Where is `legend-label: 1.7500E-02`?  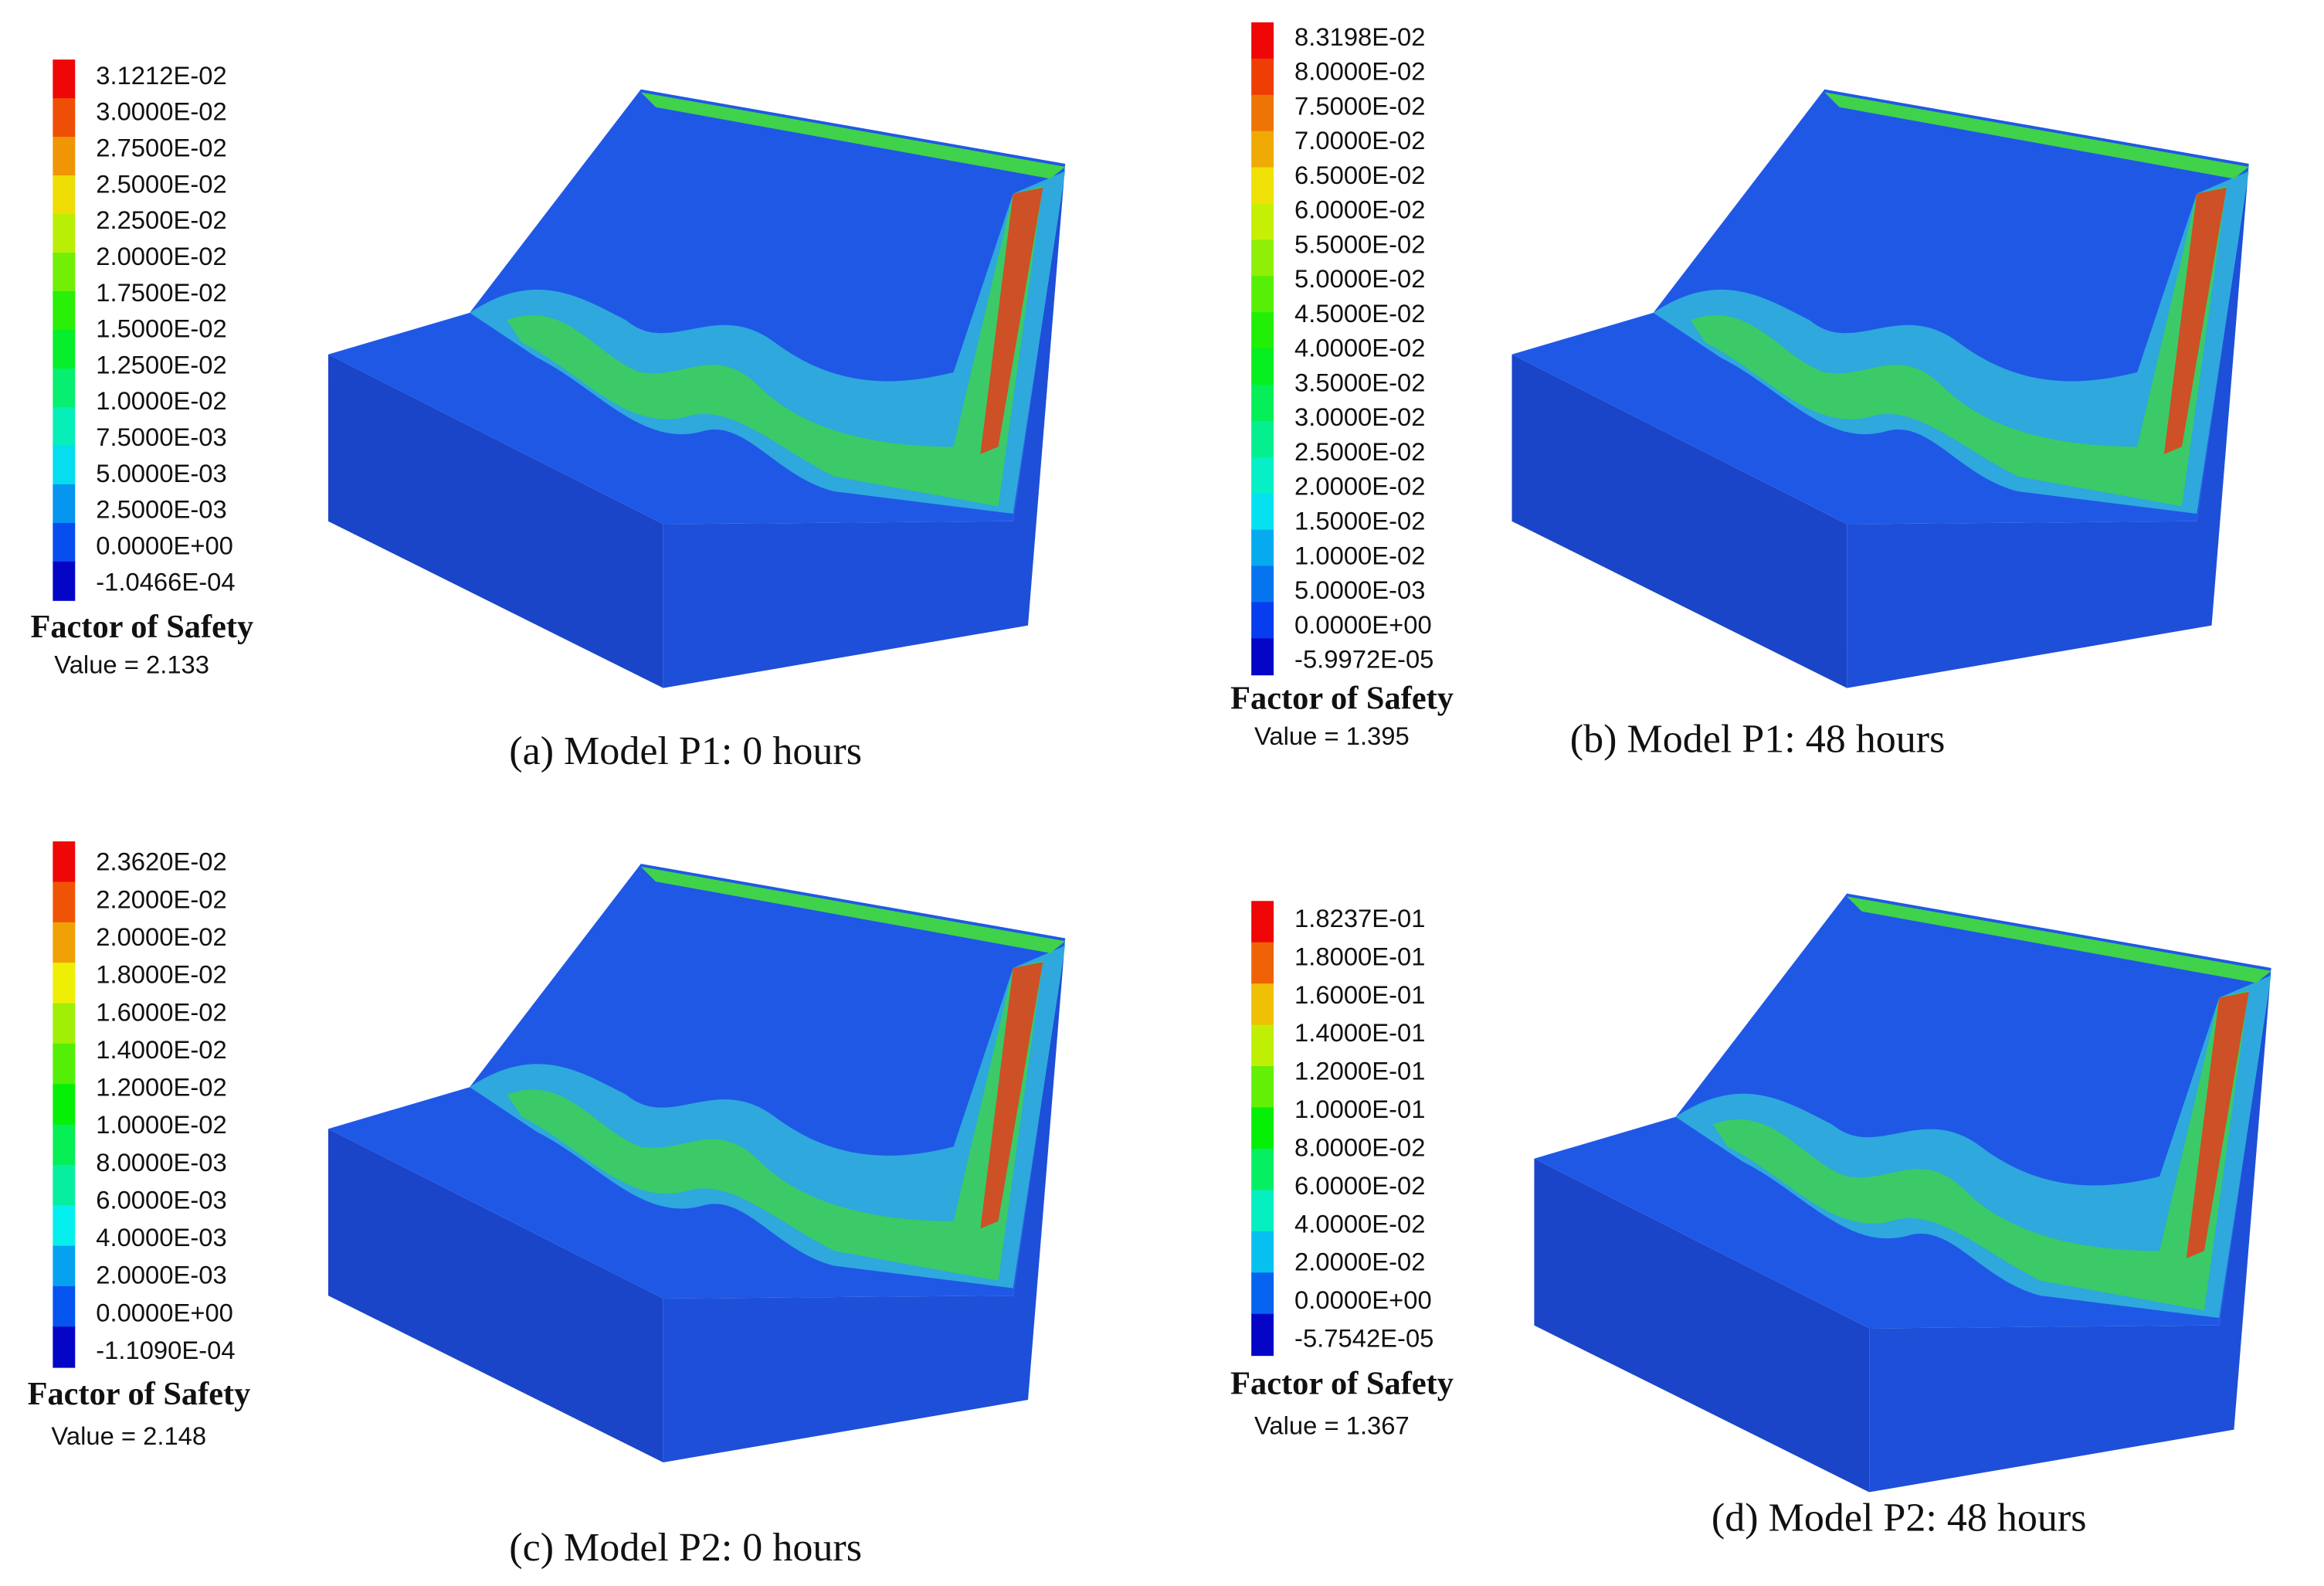
legend-label: 1.7500E-02 is located at coordinates (161, 292).